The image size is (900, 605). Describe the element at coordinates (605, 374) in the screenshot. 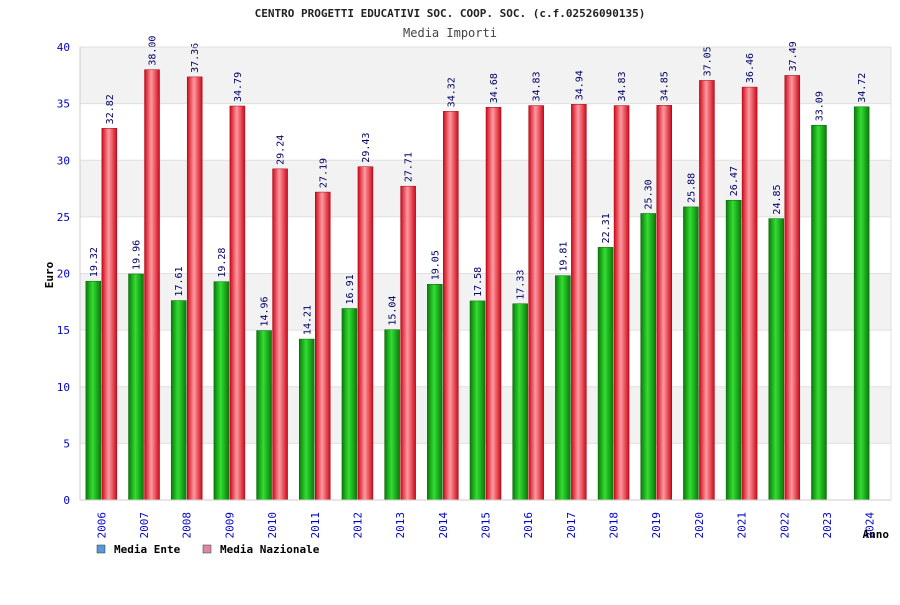

I see `bar-media-ente-2018` at that location.